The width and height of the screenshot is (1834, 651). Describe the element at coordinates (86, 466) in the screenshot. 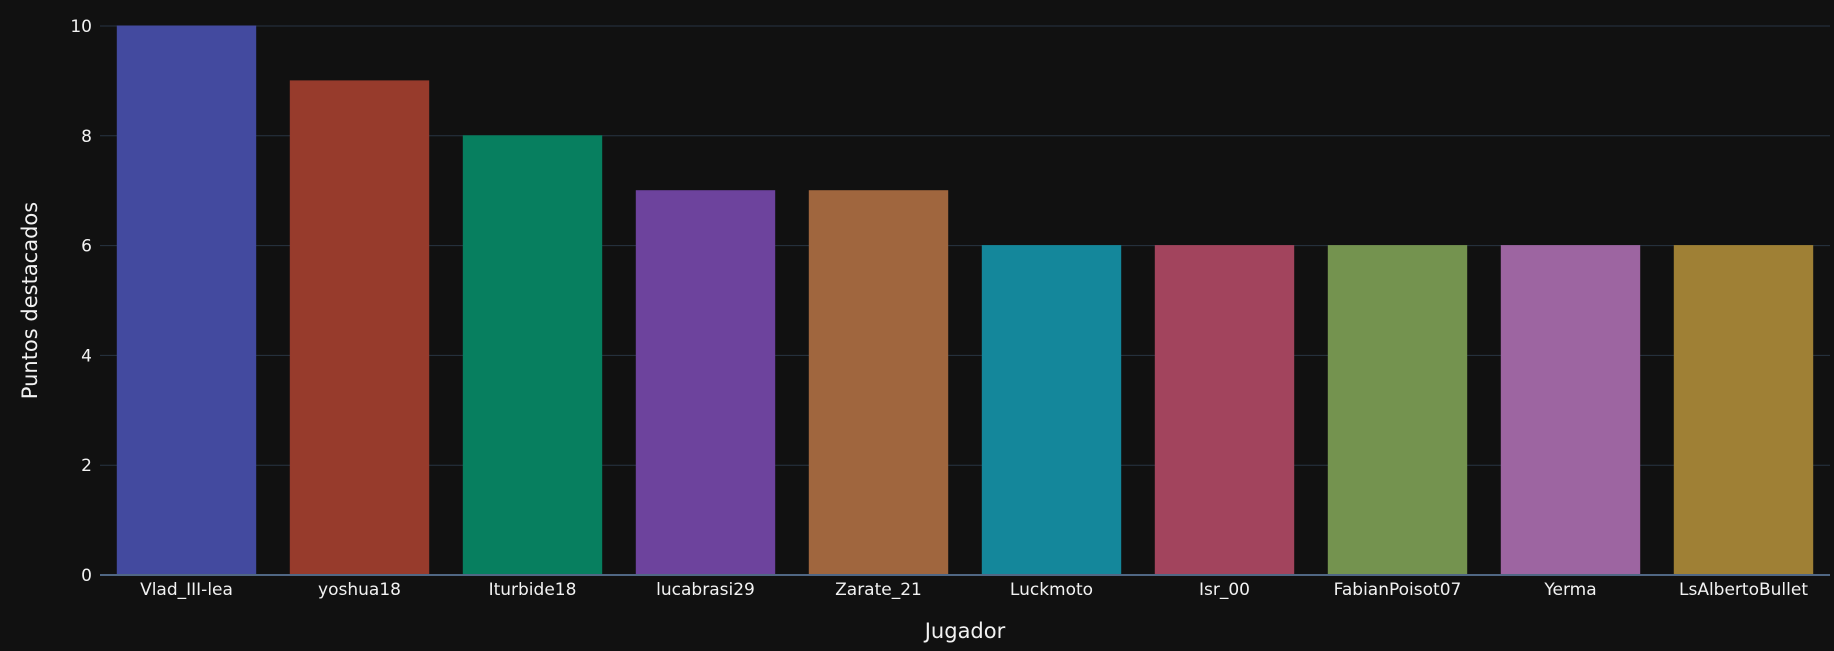

I see `y-tick-label: 2` at that location.